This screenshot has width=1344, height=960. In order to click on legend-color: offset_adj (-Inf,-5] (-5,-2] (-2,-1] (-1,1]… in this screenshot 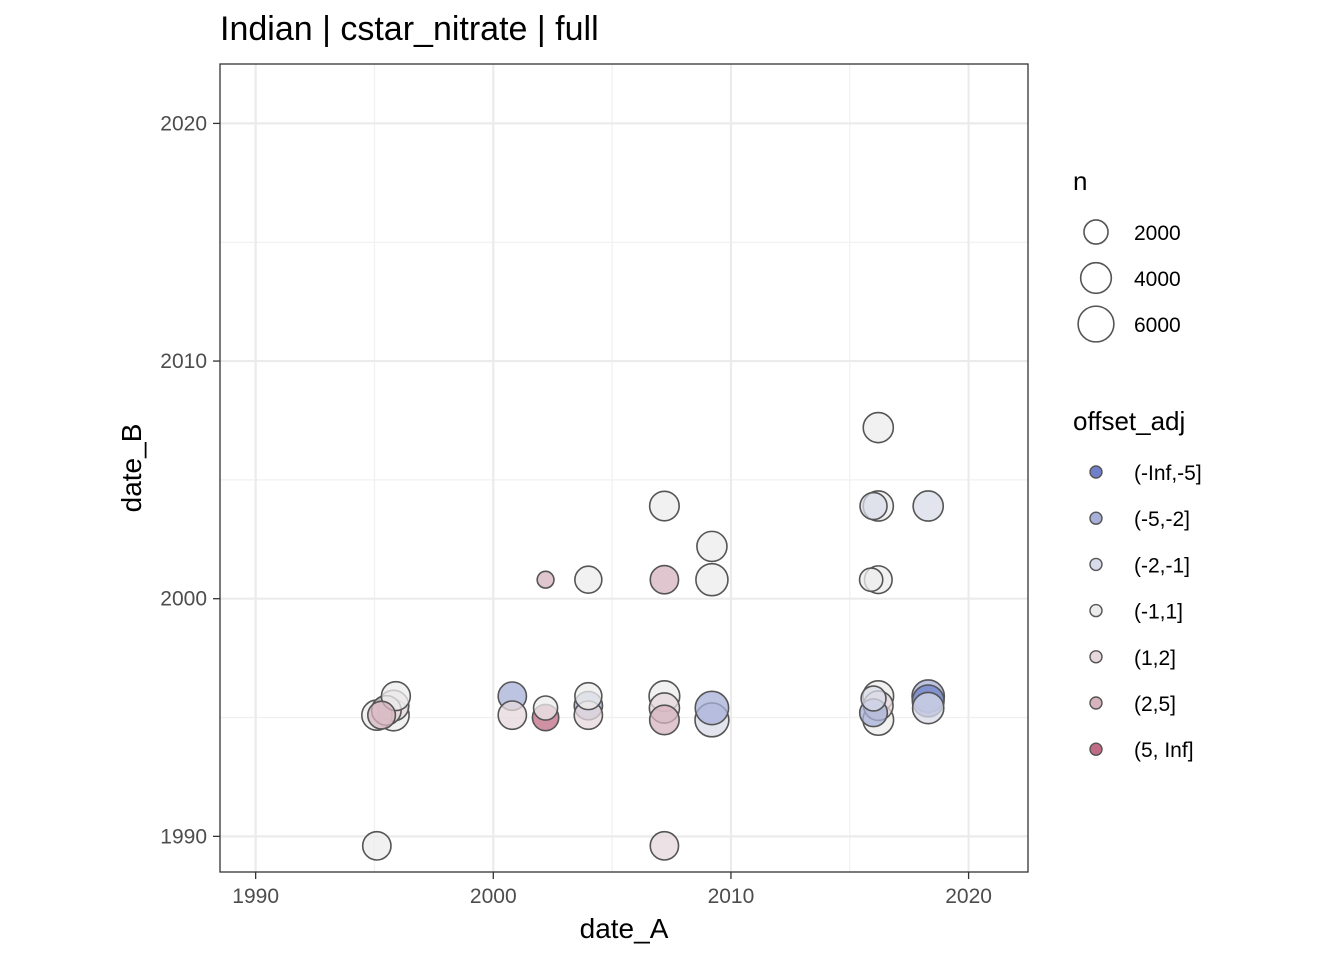, I will do `click(1137, 584)`.